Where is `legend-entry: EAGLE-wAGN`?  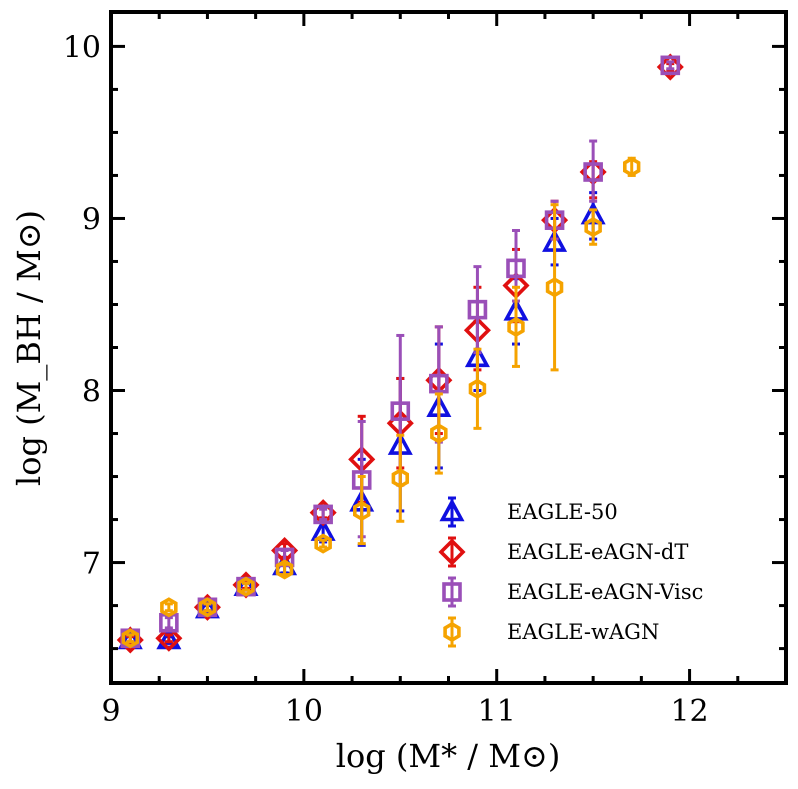
legend-entry: EAGLE-wAGN is located at coordinates (551, 632).